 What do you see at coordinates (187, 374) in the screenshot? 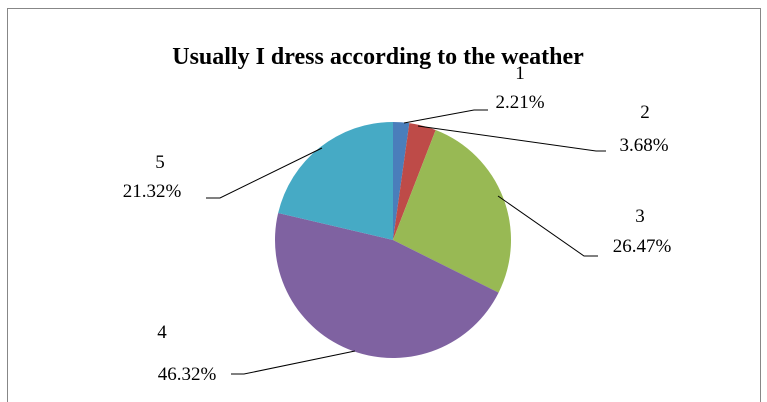
I see `slice-value-label-4: 46.32%` at bounding box center [187, 374].